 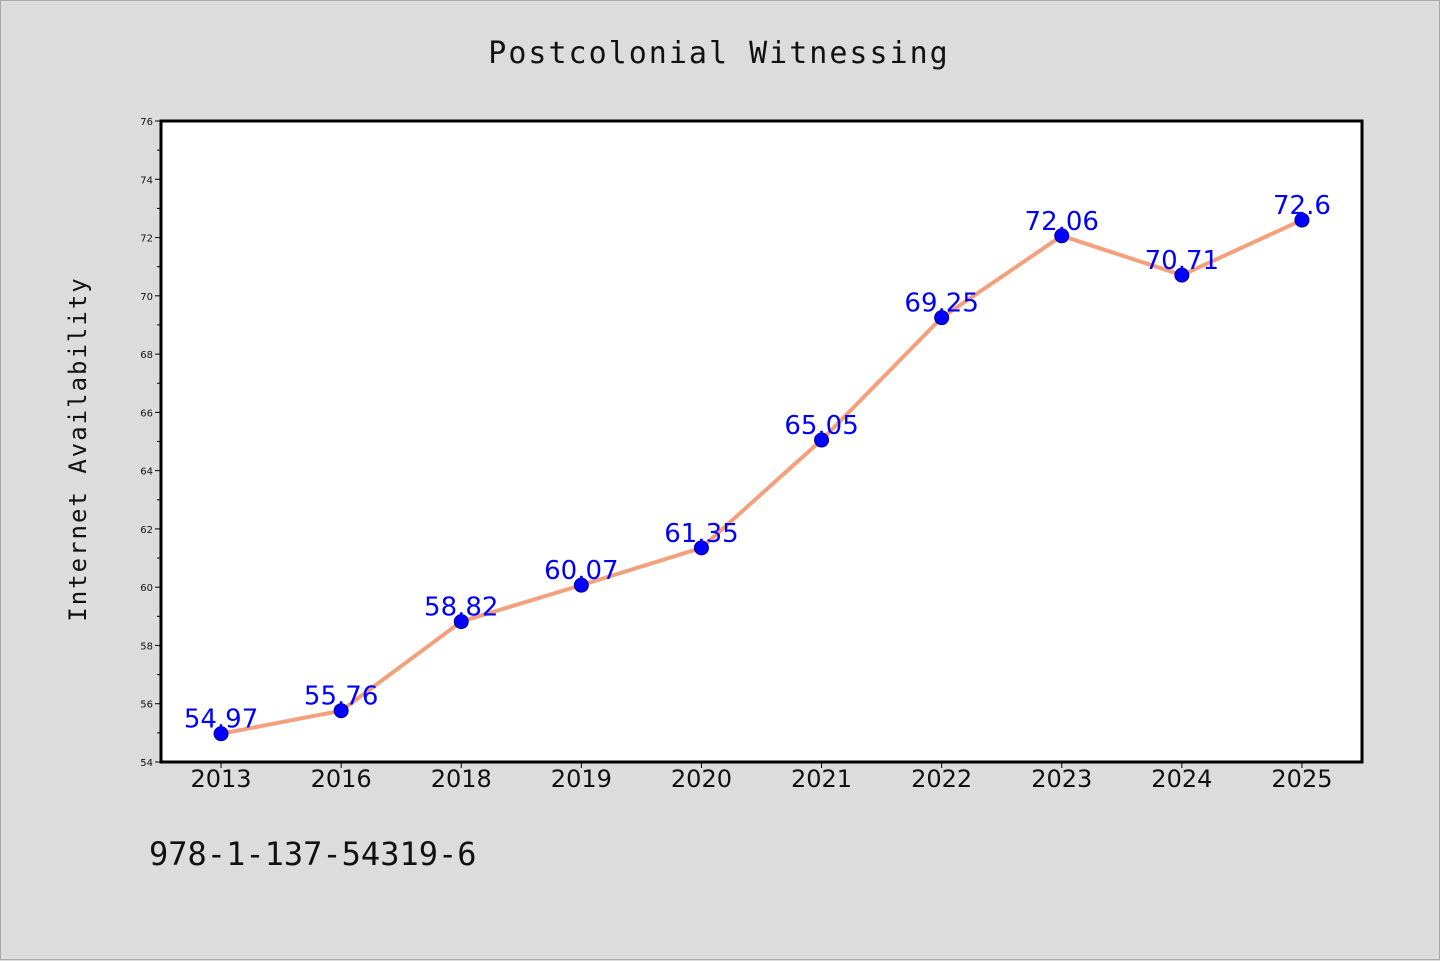 What do you see at coordinates (146, 763) in the screenshot?
I see `y-tick-label: 54` at bounding box center [146, 763].